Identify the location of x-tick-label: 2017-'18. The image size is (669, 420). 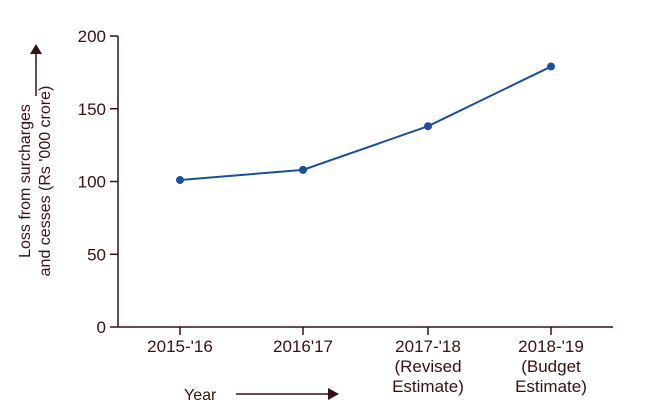
(428, 346).